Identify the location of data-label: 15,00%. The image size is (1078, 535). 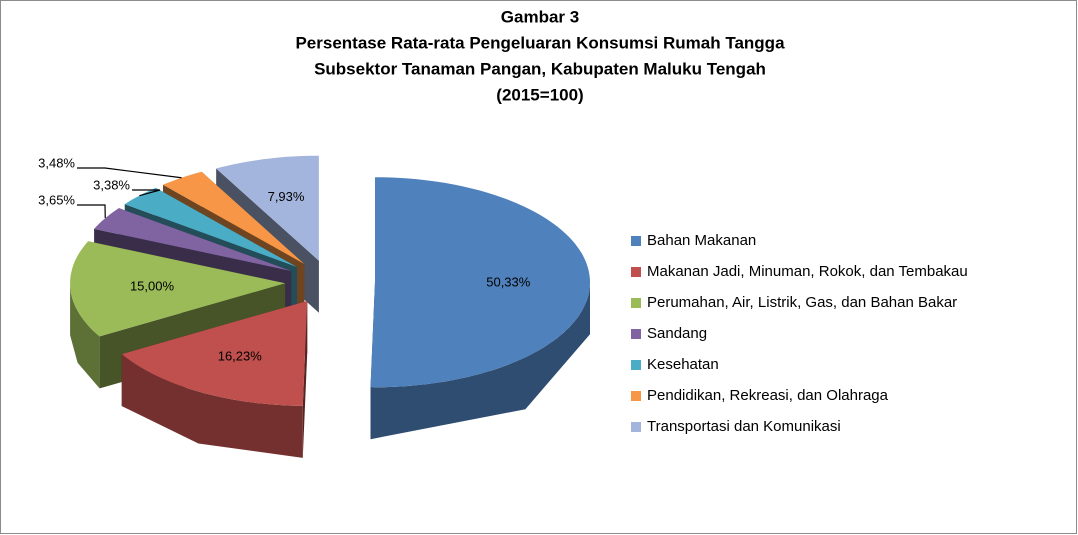
(152, 286).